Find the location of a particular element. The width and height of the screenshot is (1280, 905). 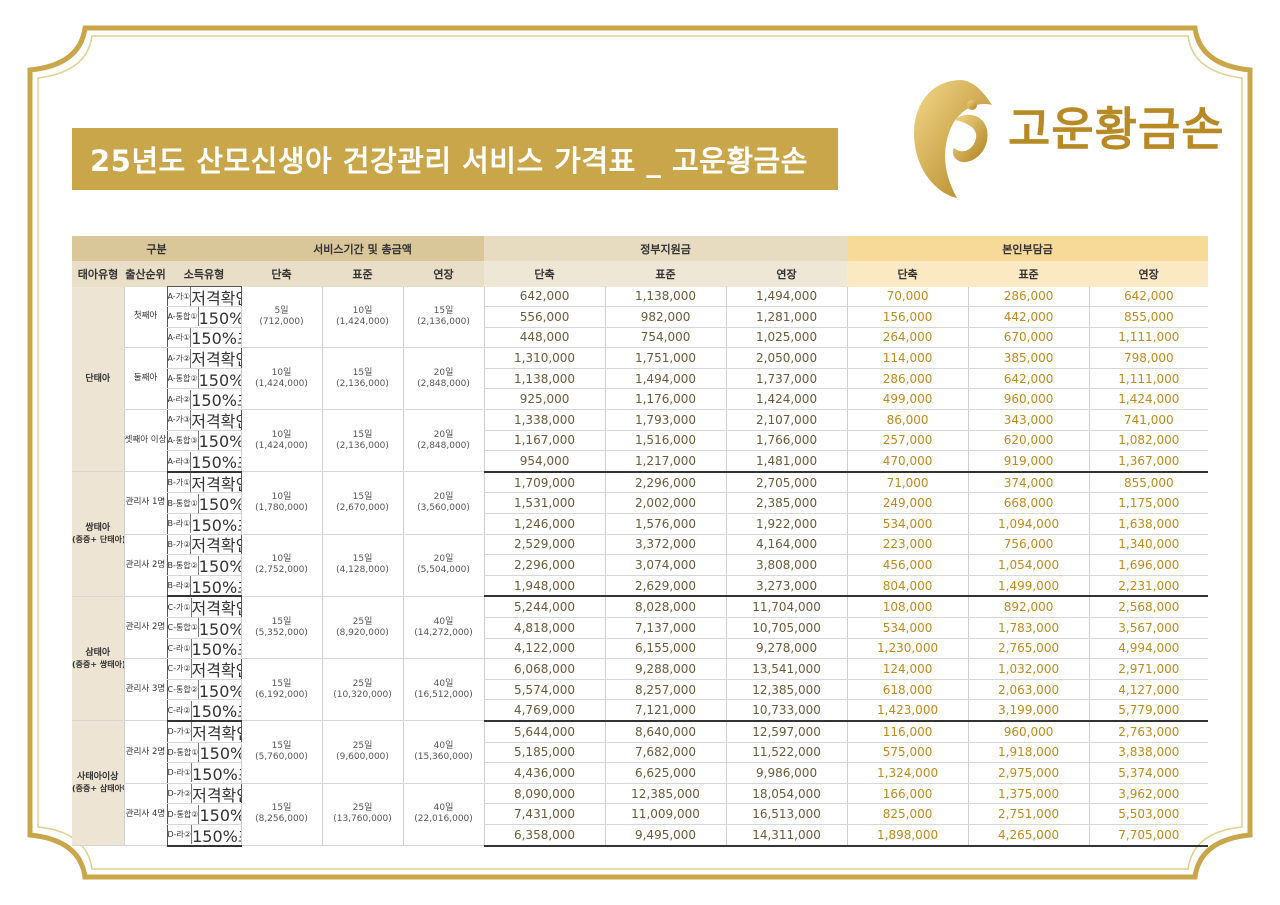

service-total: (2,136,000) is located at coordinates (362, 445).